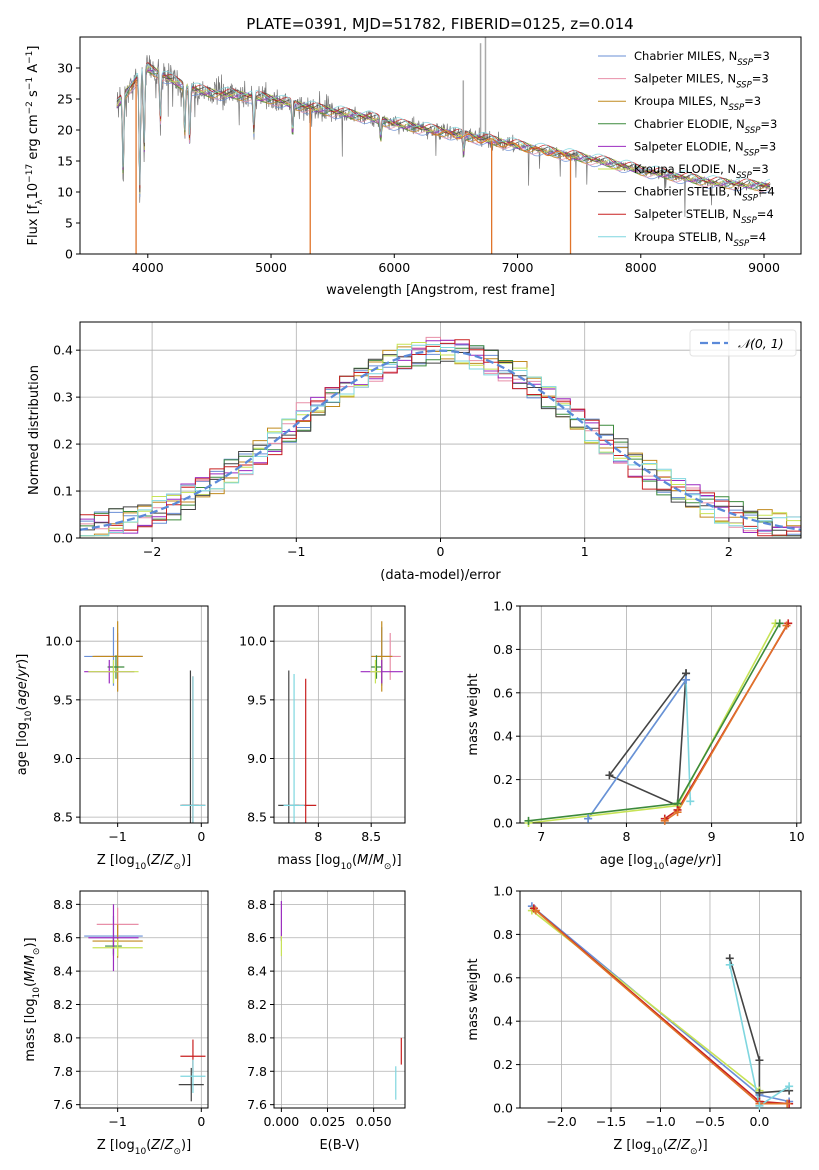  Describe the element at coordinates (63, 1037) in the screenshot. I see `y-tick-label: 8.0` at that location.